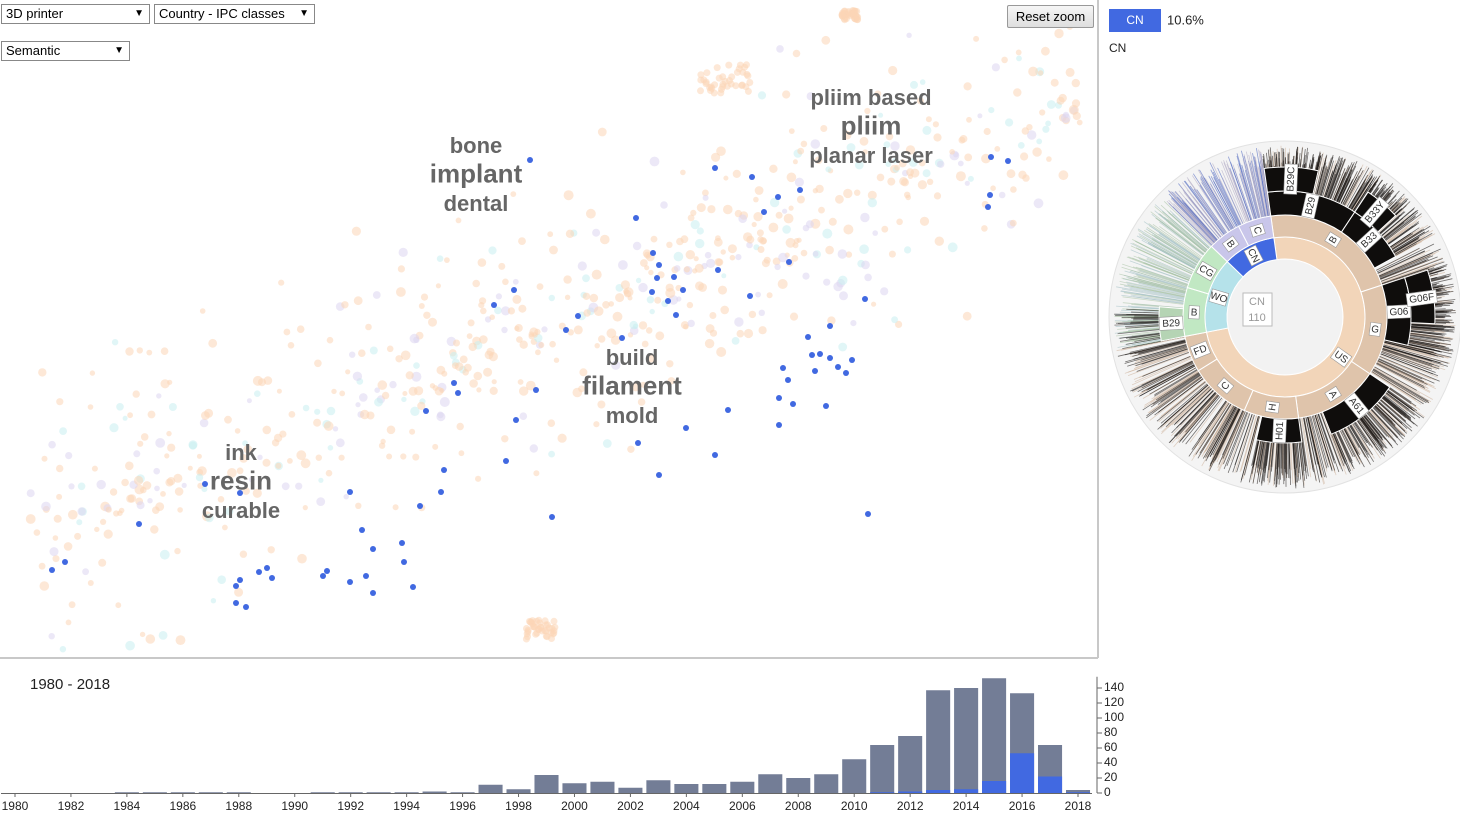  Describe the element at coordinates (15, 806) in the screenshot. I see `x-tick-label: 1980` at that location.